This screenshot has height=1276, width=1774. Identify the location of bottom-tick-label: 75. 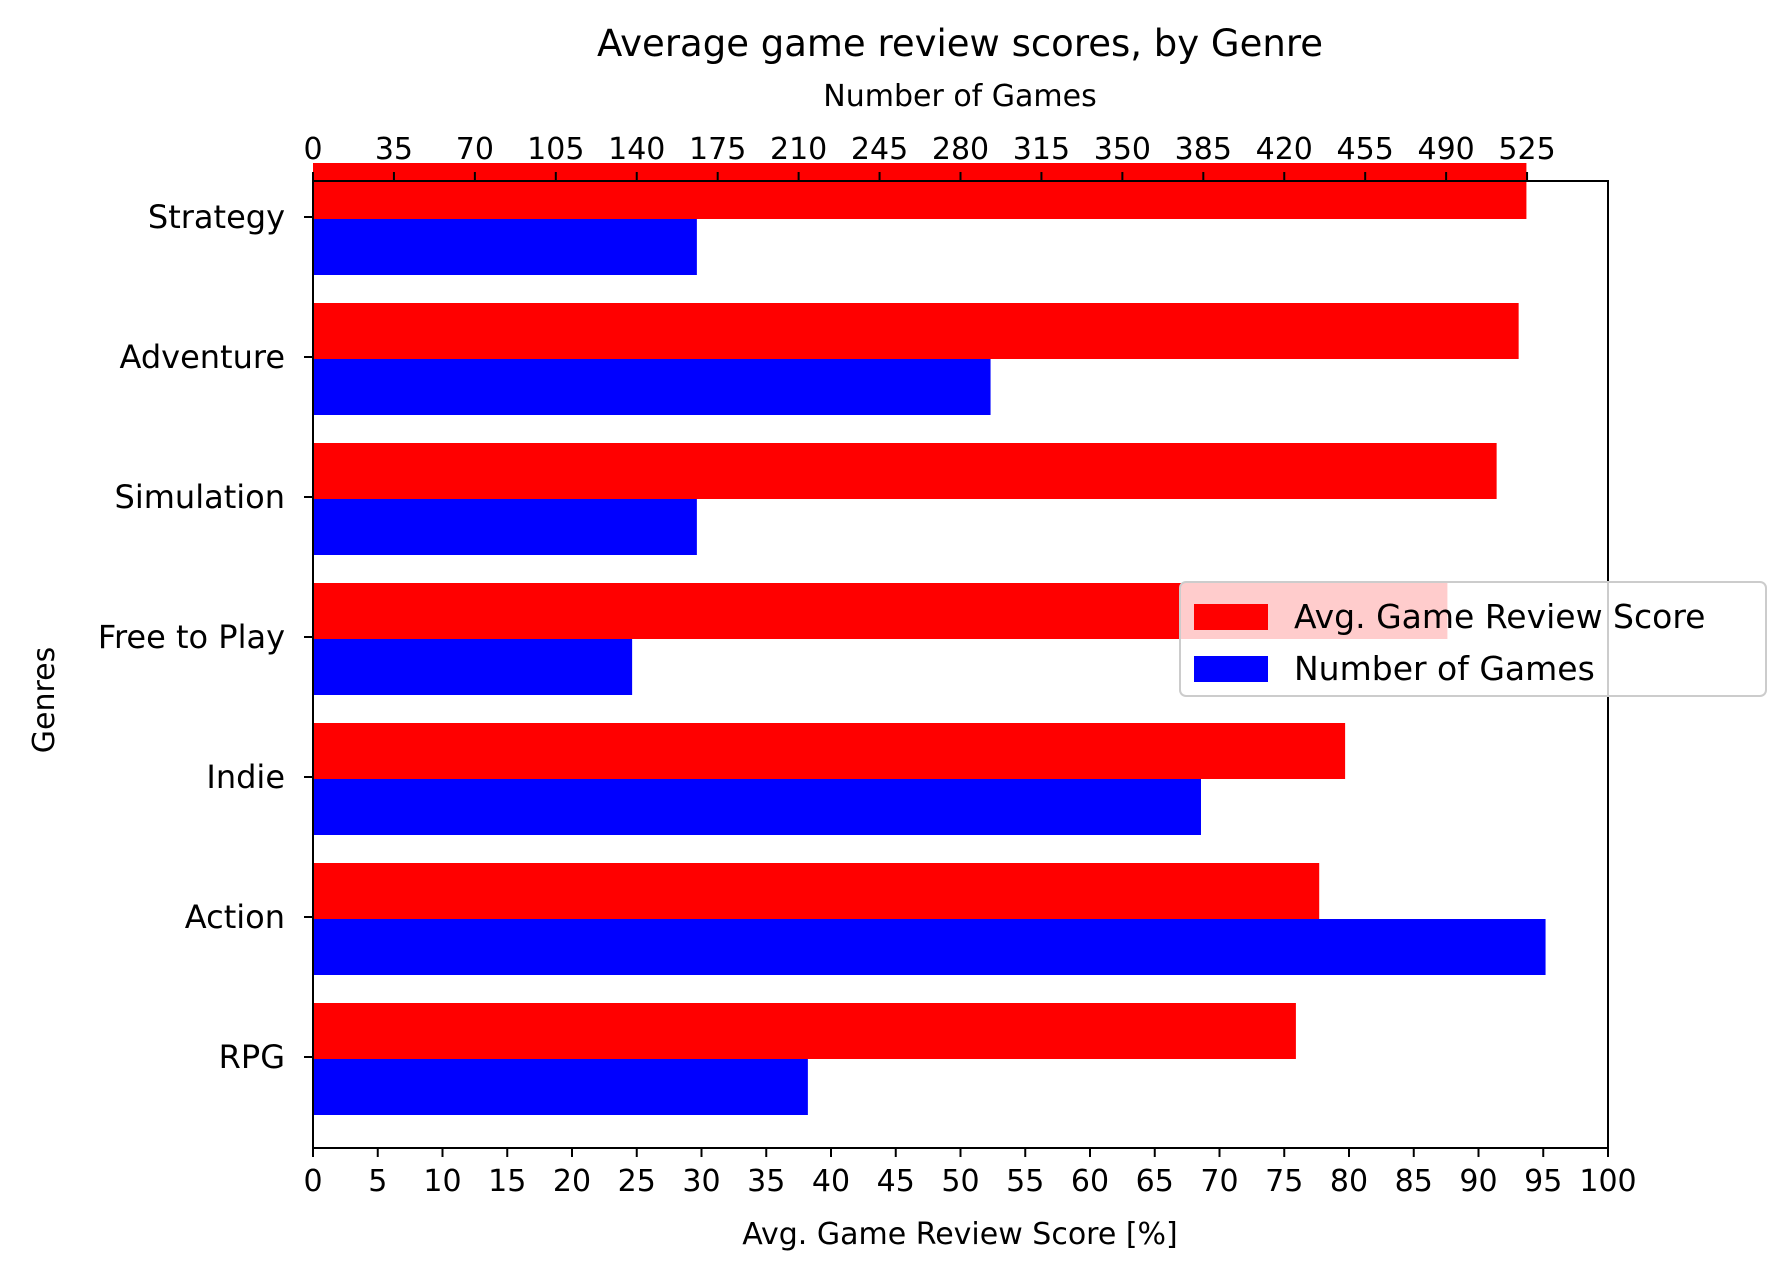
(1284, 1181).